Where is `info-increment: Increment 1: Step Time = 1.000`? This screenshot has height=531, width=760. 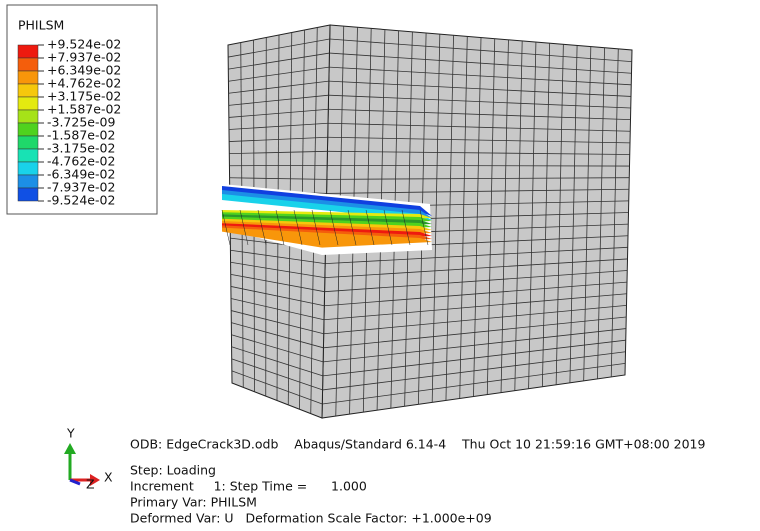
info-increment: Increment 1: Step Time = 1.000 is located at coordinates (248, 486).